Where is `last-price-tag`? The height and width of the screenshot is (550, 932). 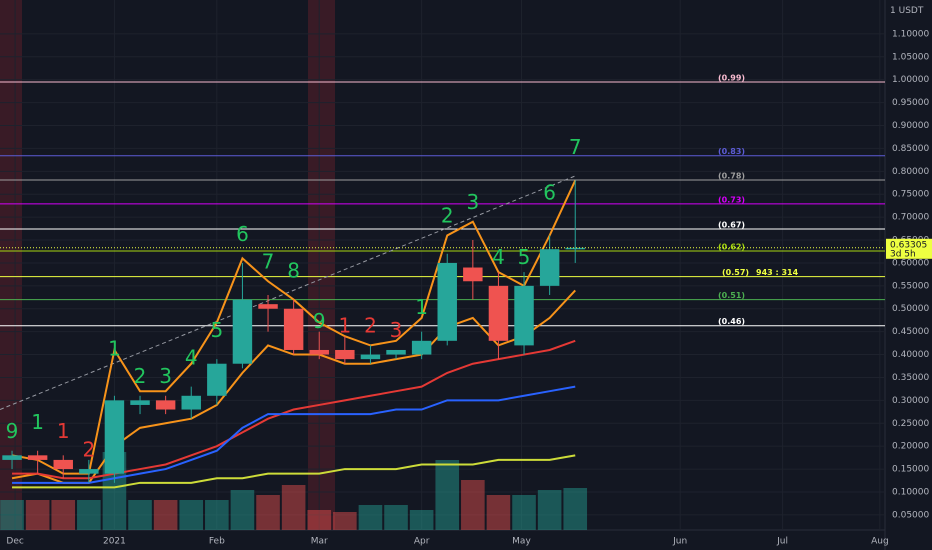 last-price-tag is located at coordinates (909, 248).